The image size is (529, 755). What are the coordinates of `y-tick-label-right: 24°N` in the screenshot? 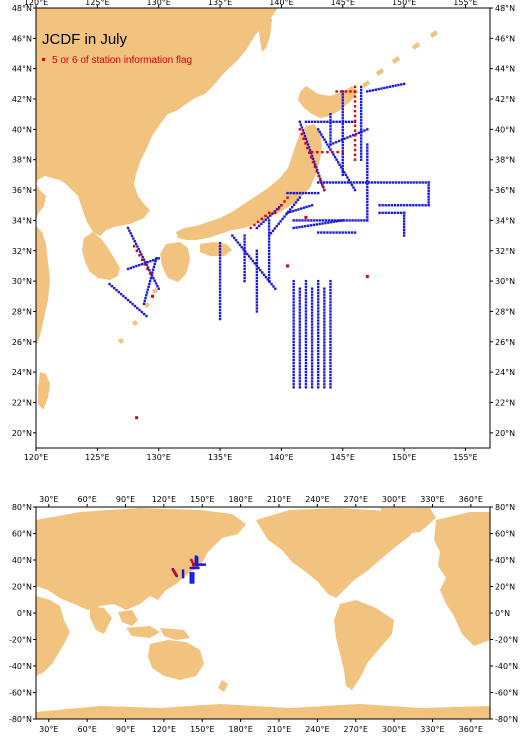 It's located at (505, 372).